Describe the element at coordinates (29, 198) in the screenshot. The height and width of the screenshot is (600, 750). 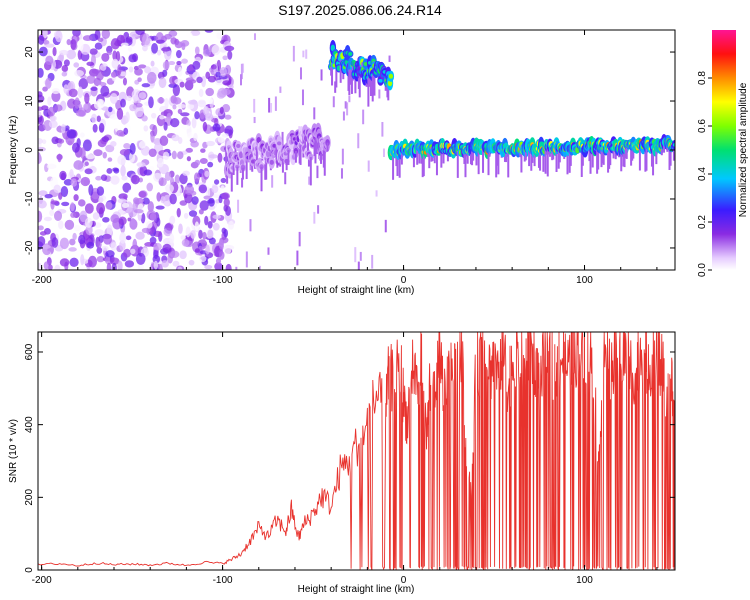
I see `spectrogram-y-tick-label: -10` at that location.